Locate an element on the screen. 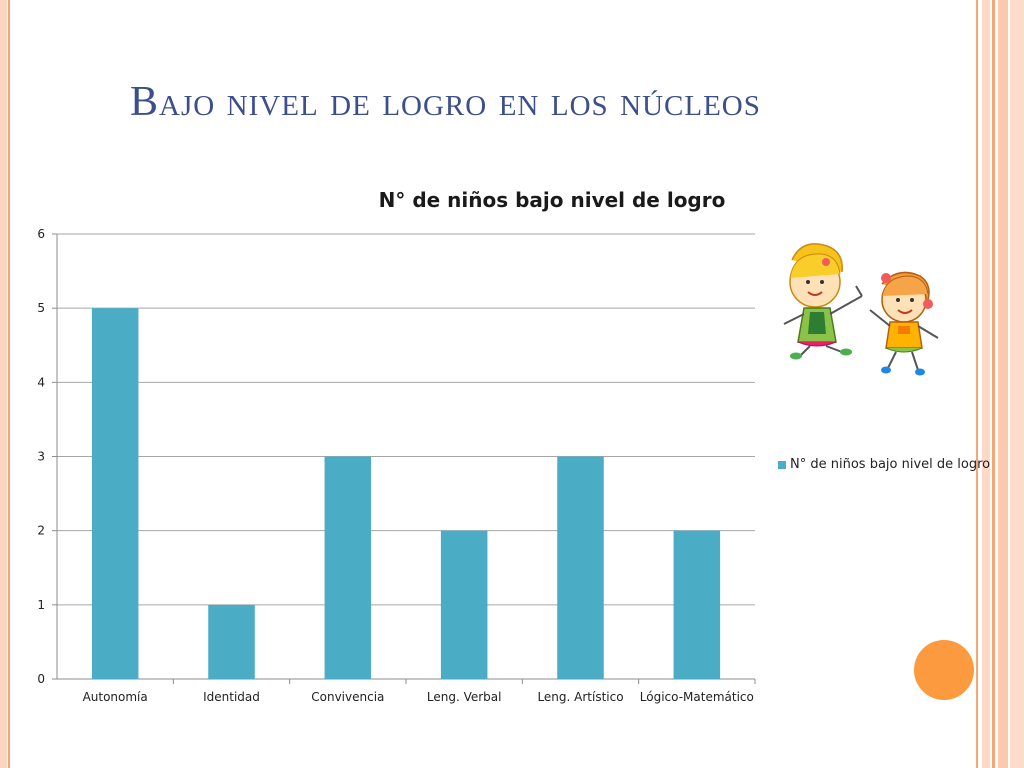 The height and width of the screenshot is (768, 1024). orange-circle-decoration is located at coordinates (944, 670).